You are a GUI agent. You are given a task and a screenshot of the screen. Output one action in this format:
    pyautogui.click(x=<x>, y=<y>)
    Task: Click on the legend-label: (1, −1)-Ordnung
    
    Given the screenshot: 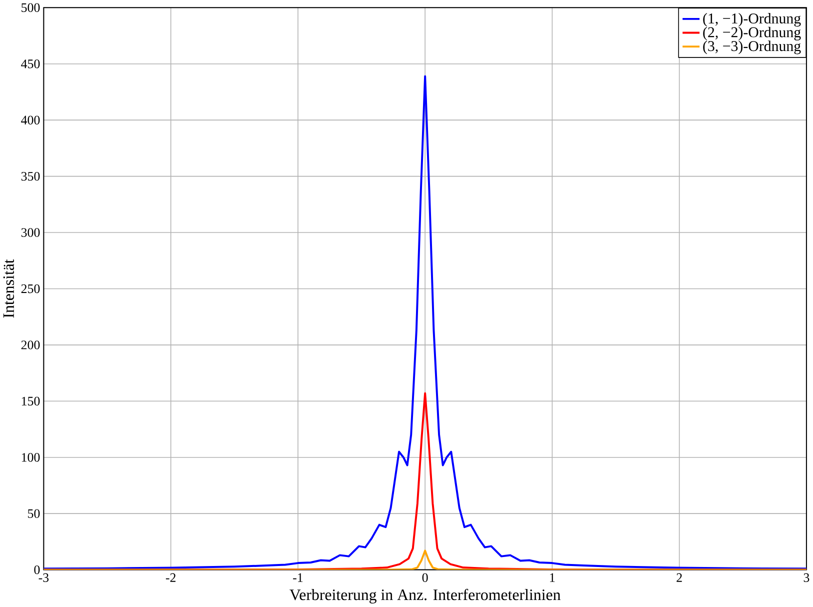 What is the action you would take?
    pyautogui.click(x=752, y=20)
    